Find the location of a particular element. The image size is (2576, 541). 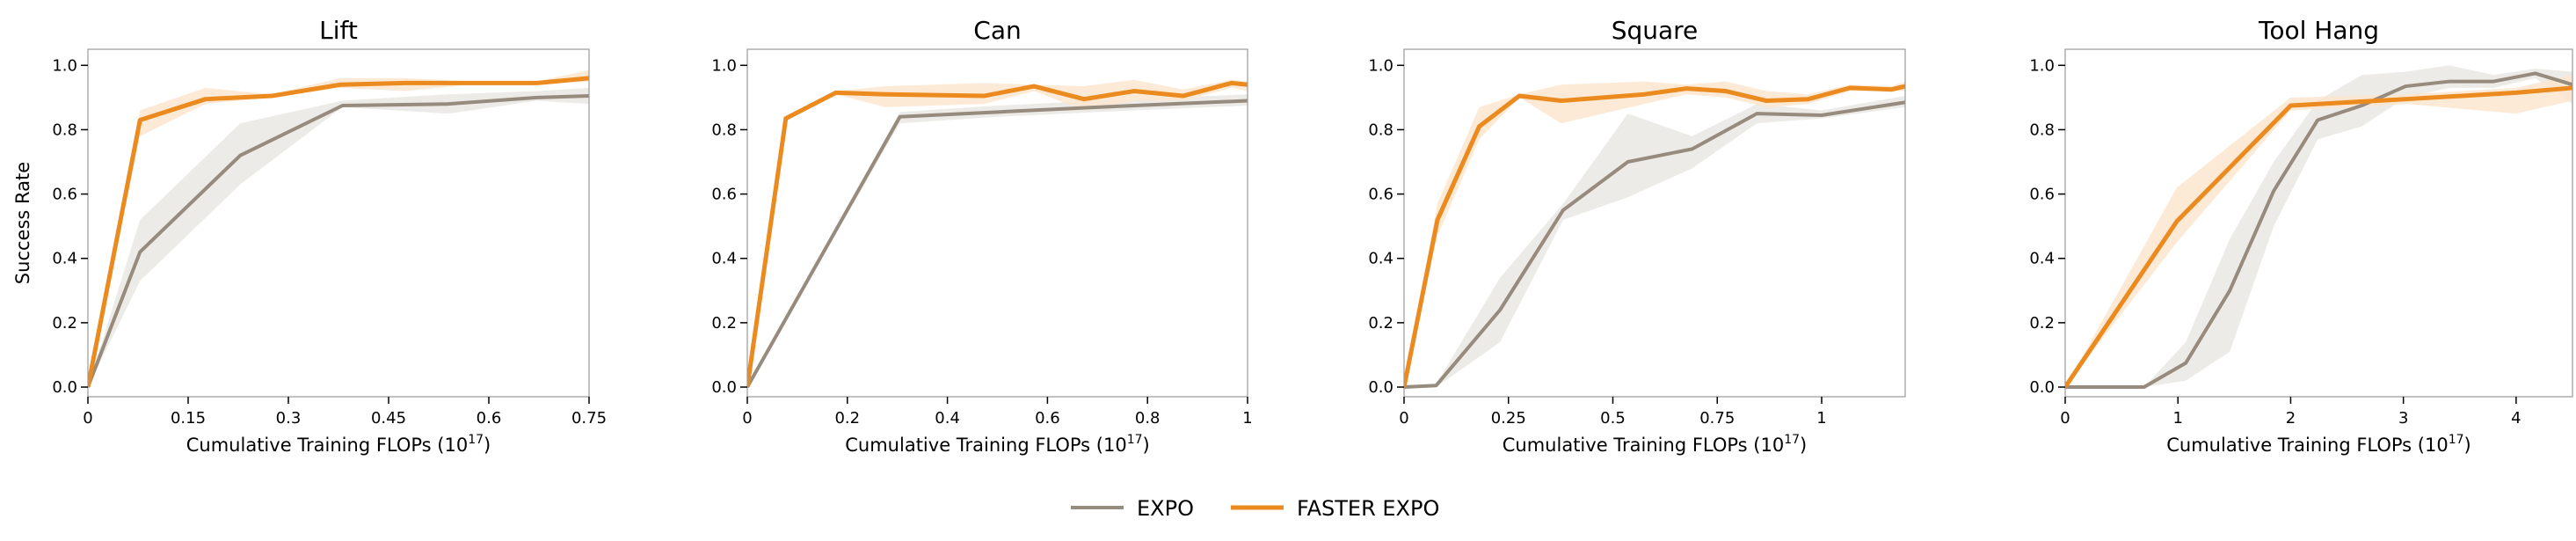

y-axis-label: Success Rate is located at coordinates (22, 223).